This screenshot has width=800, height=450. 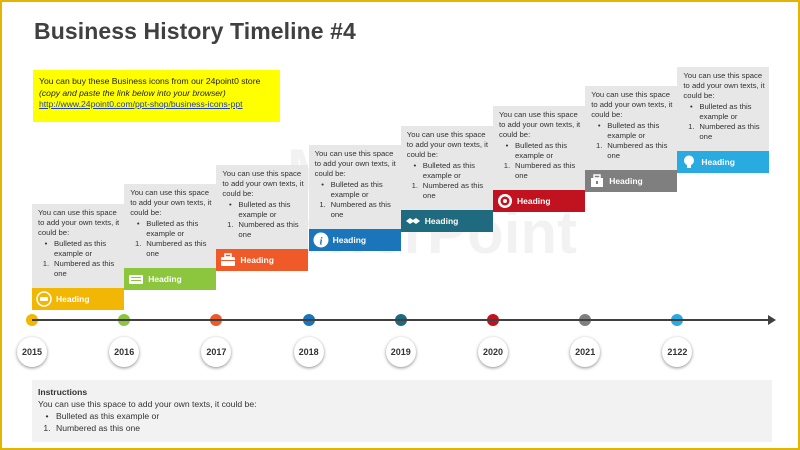 I want to click on instructions-heading: Instructions, so click(x=63, y=392).